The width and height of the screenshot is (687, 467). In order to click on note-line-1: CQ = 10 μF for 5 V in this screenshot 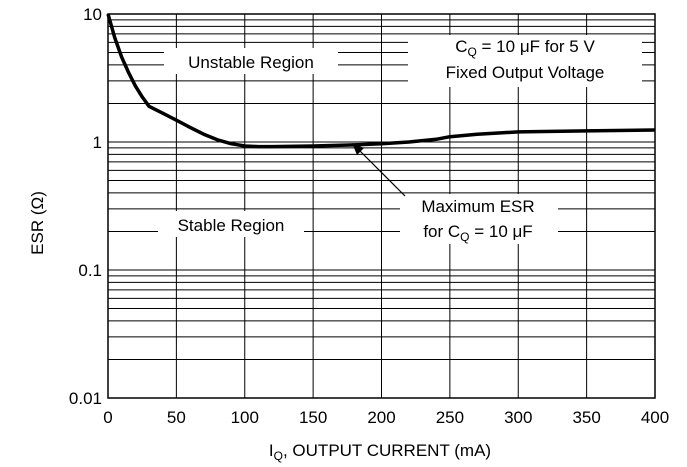, I will do `click(525, 48)`.